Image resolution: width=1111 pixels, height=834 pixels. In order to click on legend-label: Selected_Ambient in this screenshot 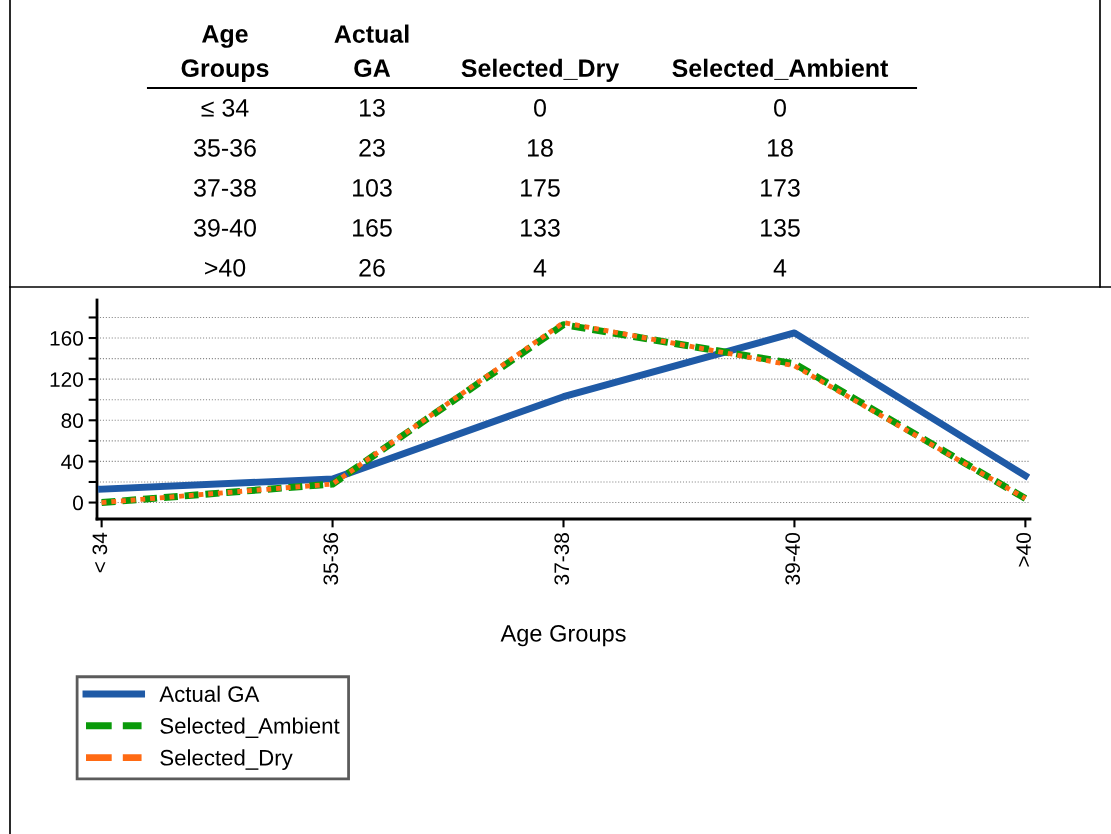, I will do `click(250, 727)`.